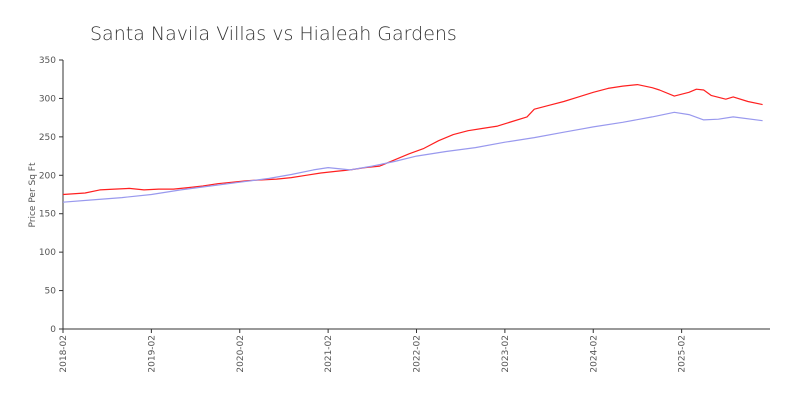  I want to click on y-tick-label: 50, so click(51, 292).